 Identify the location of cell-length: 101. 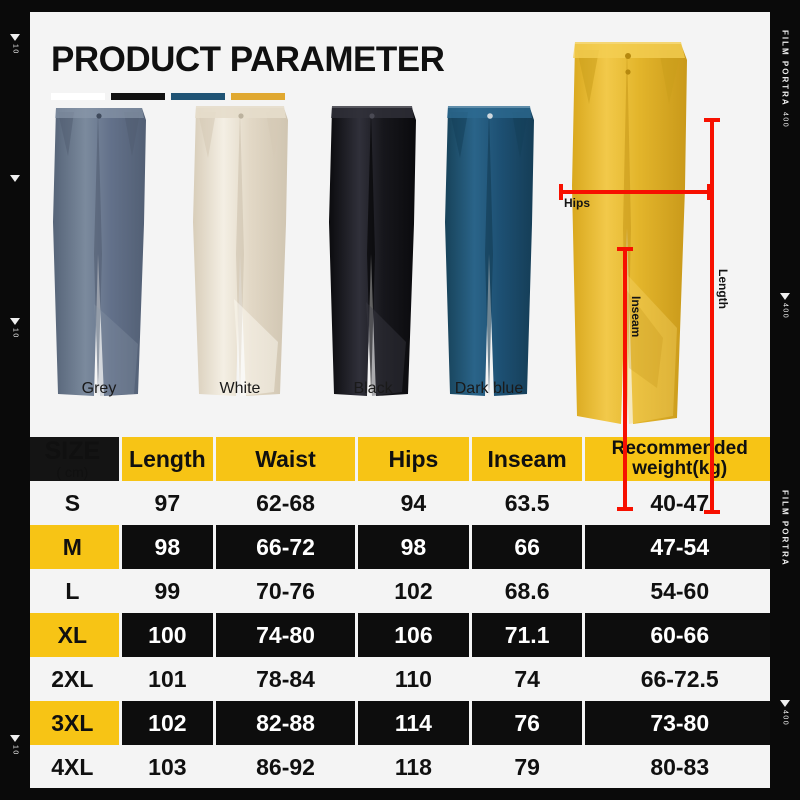
(168, 679).